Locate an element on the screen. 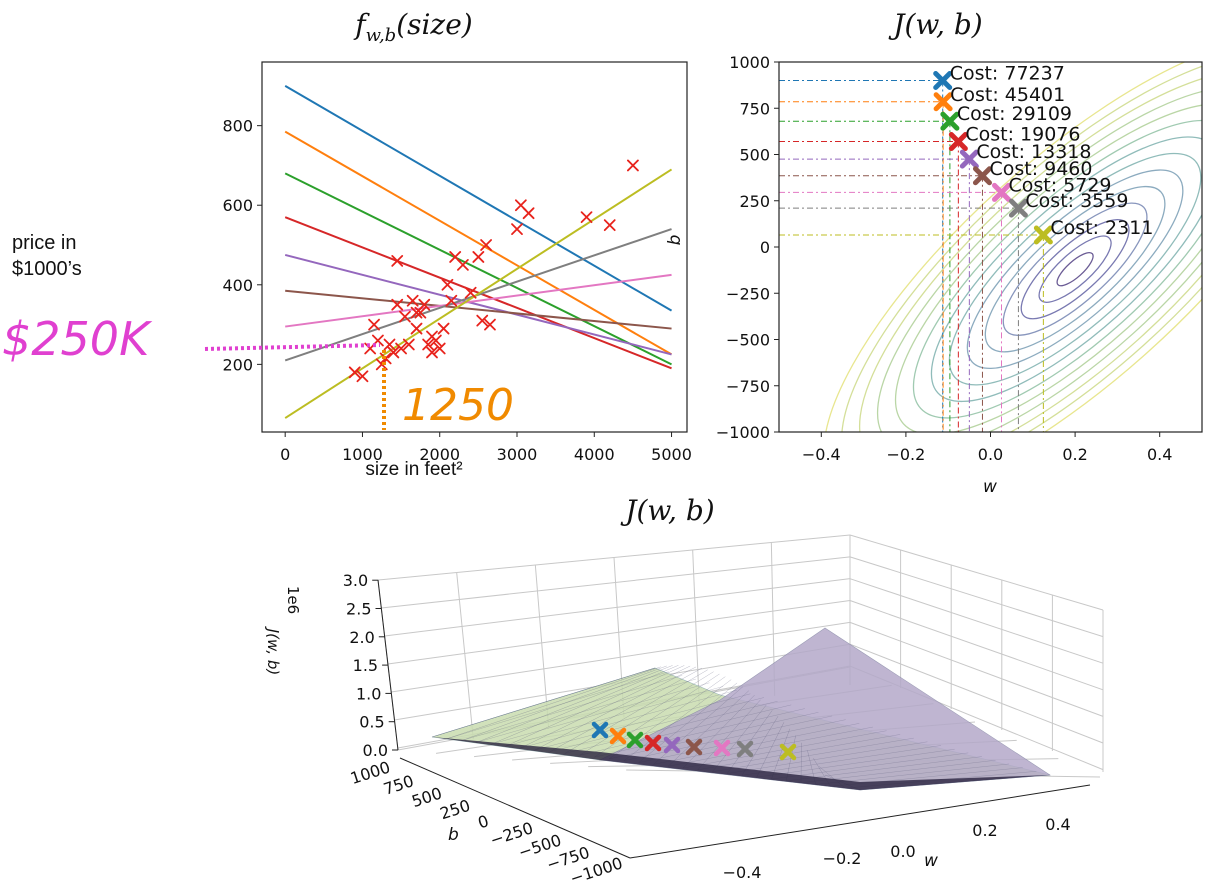 The image size is (1209, 893). chart-c-zlabel: J(w, b) is located at coordinates (273, 651).